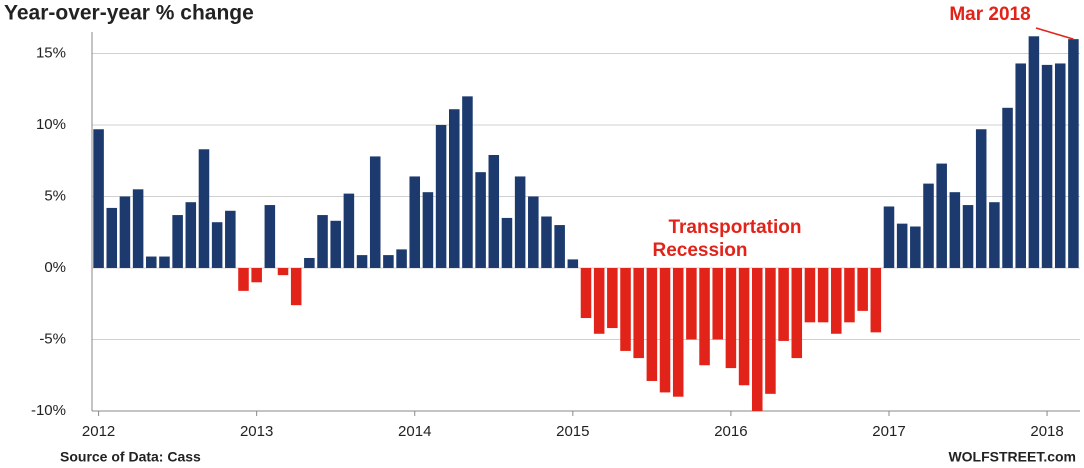 Image resolution: width=1084 pixels, height=468 pixels. Describe the element at coordinates (989, 14) in the screenshot. I see `annotation: Mar 2018` at that location.